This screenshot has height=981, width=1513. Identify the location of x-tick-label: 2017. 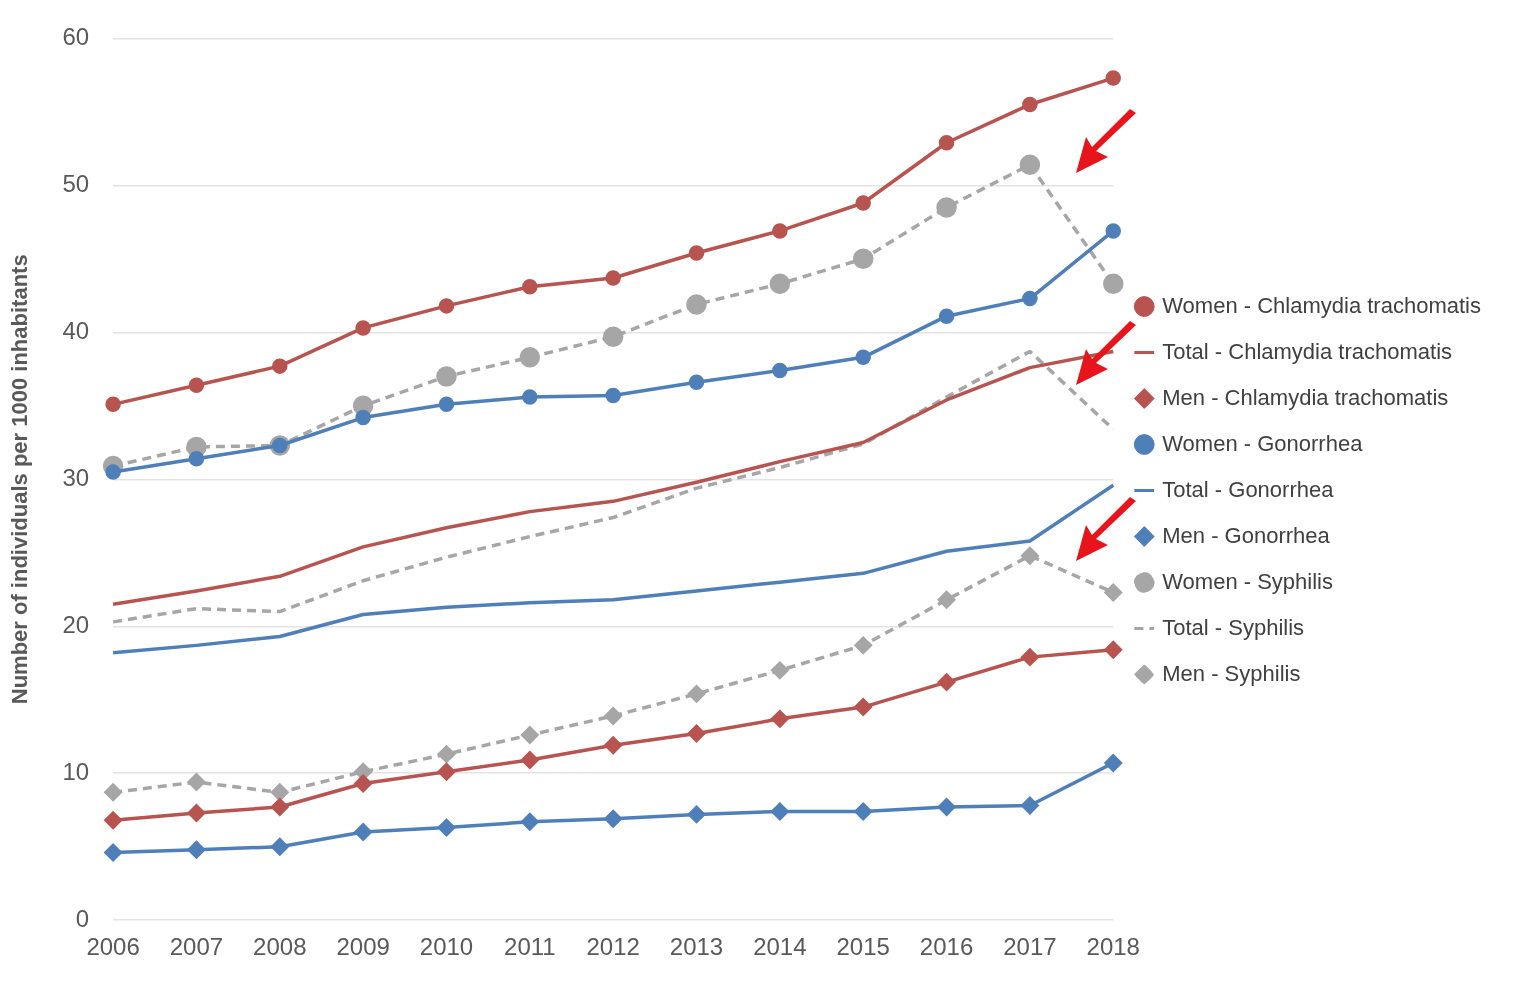
(1030, 947).